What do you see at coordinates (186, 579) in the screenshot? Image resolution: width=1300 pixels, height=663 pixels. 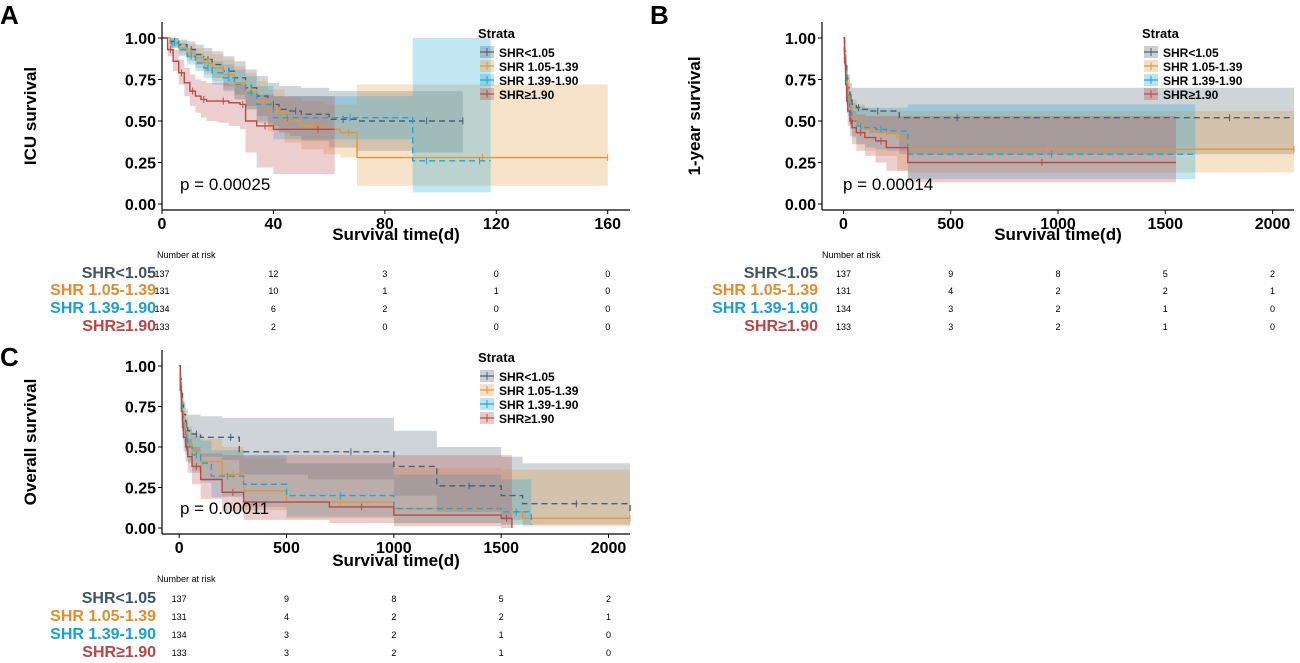 I see `risk-table-title: Number at risk` at bounding box center [186, 579].